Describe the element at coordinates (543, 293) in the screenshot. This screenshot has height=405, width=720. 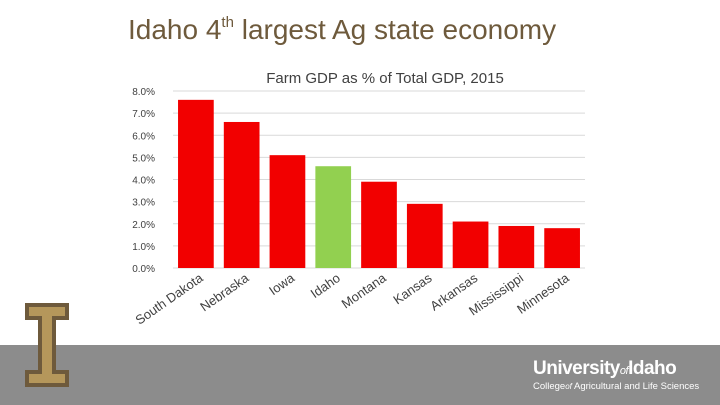
I see `x-tick-label: Minnesota` at that location.